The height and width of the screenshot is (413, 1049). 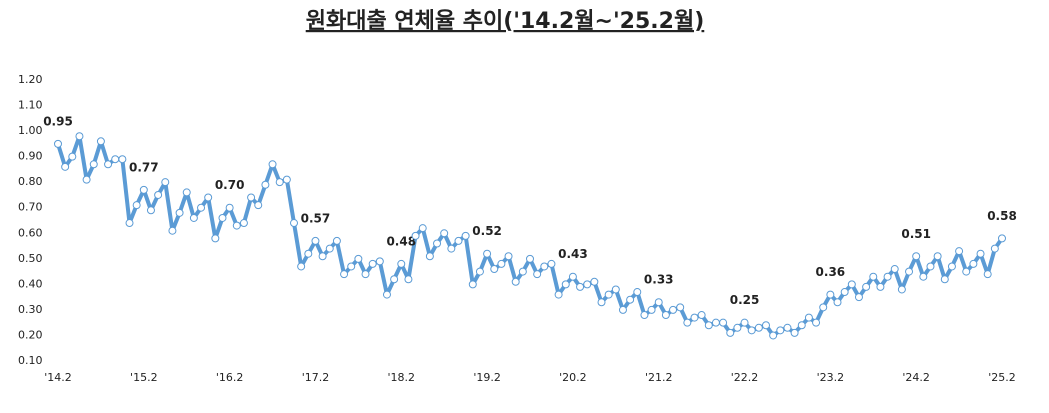 I want to click on data-label: 0.95, so click(x=58, y=121).